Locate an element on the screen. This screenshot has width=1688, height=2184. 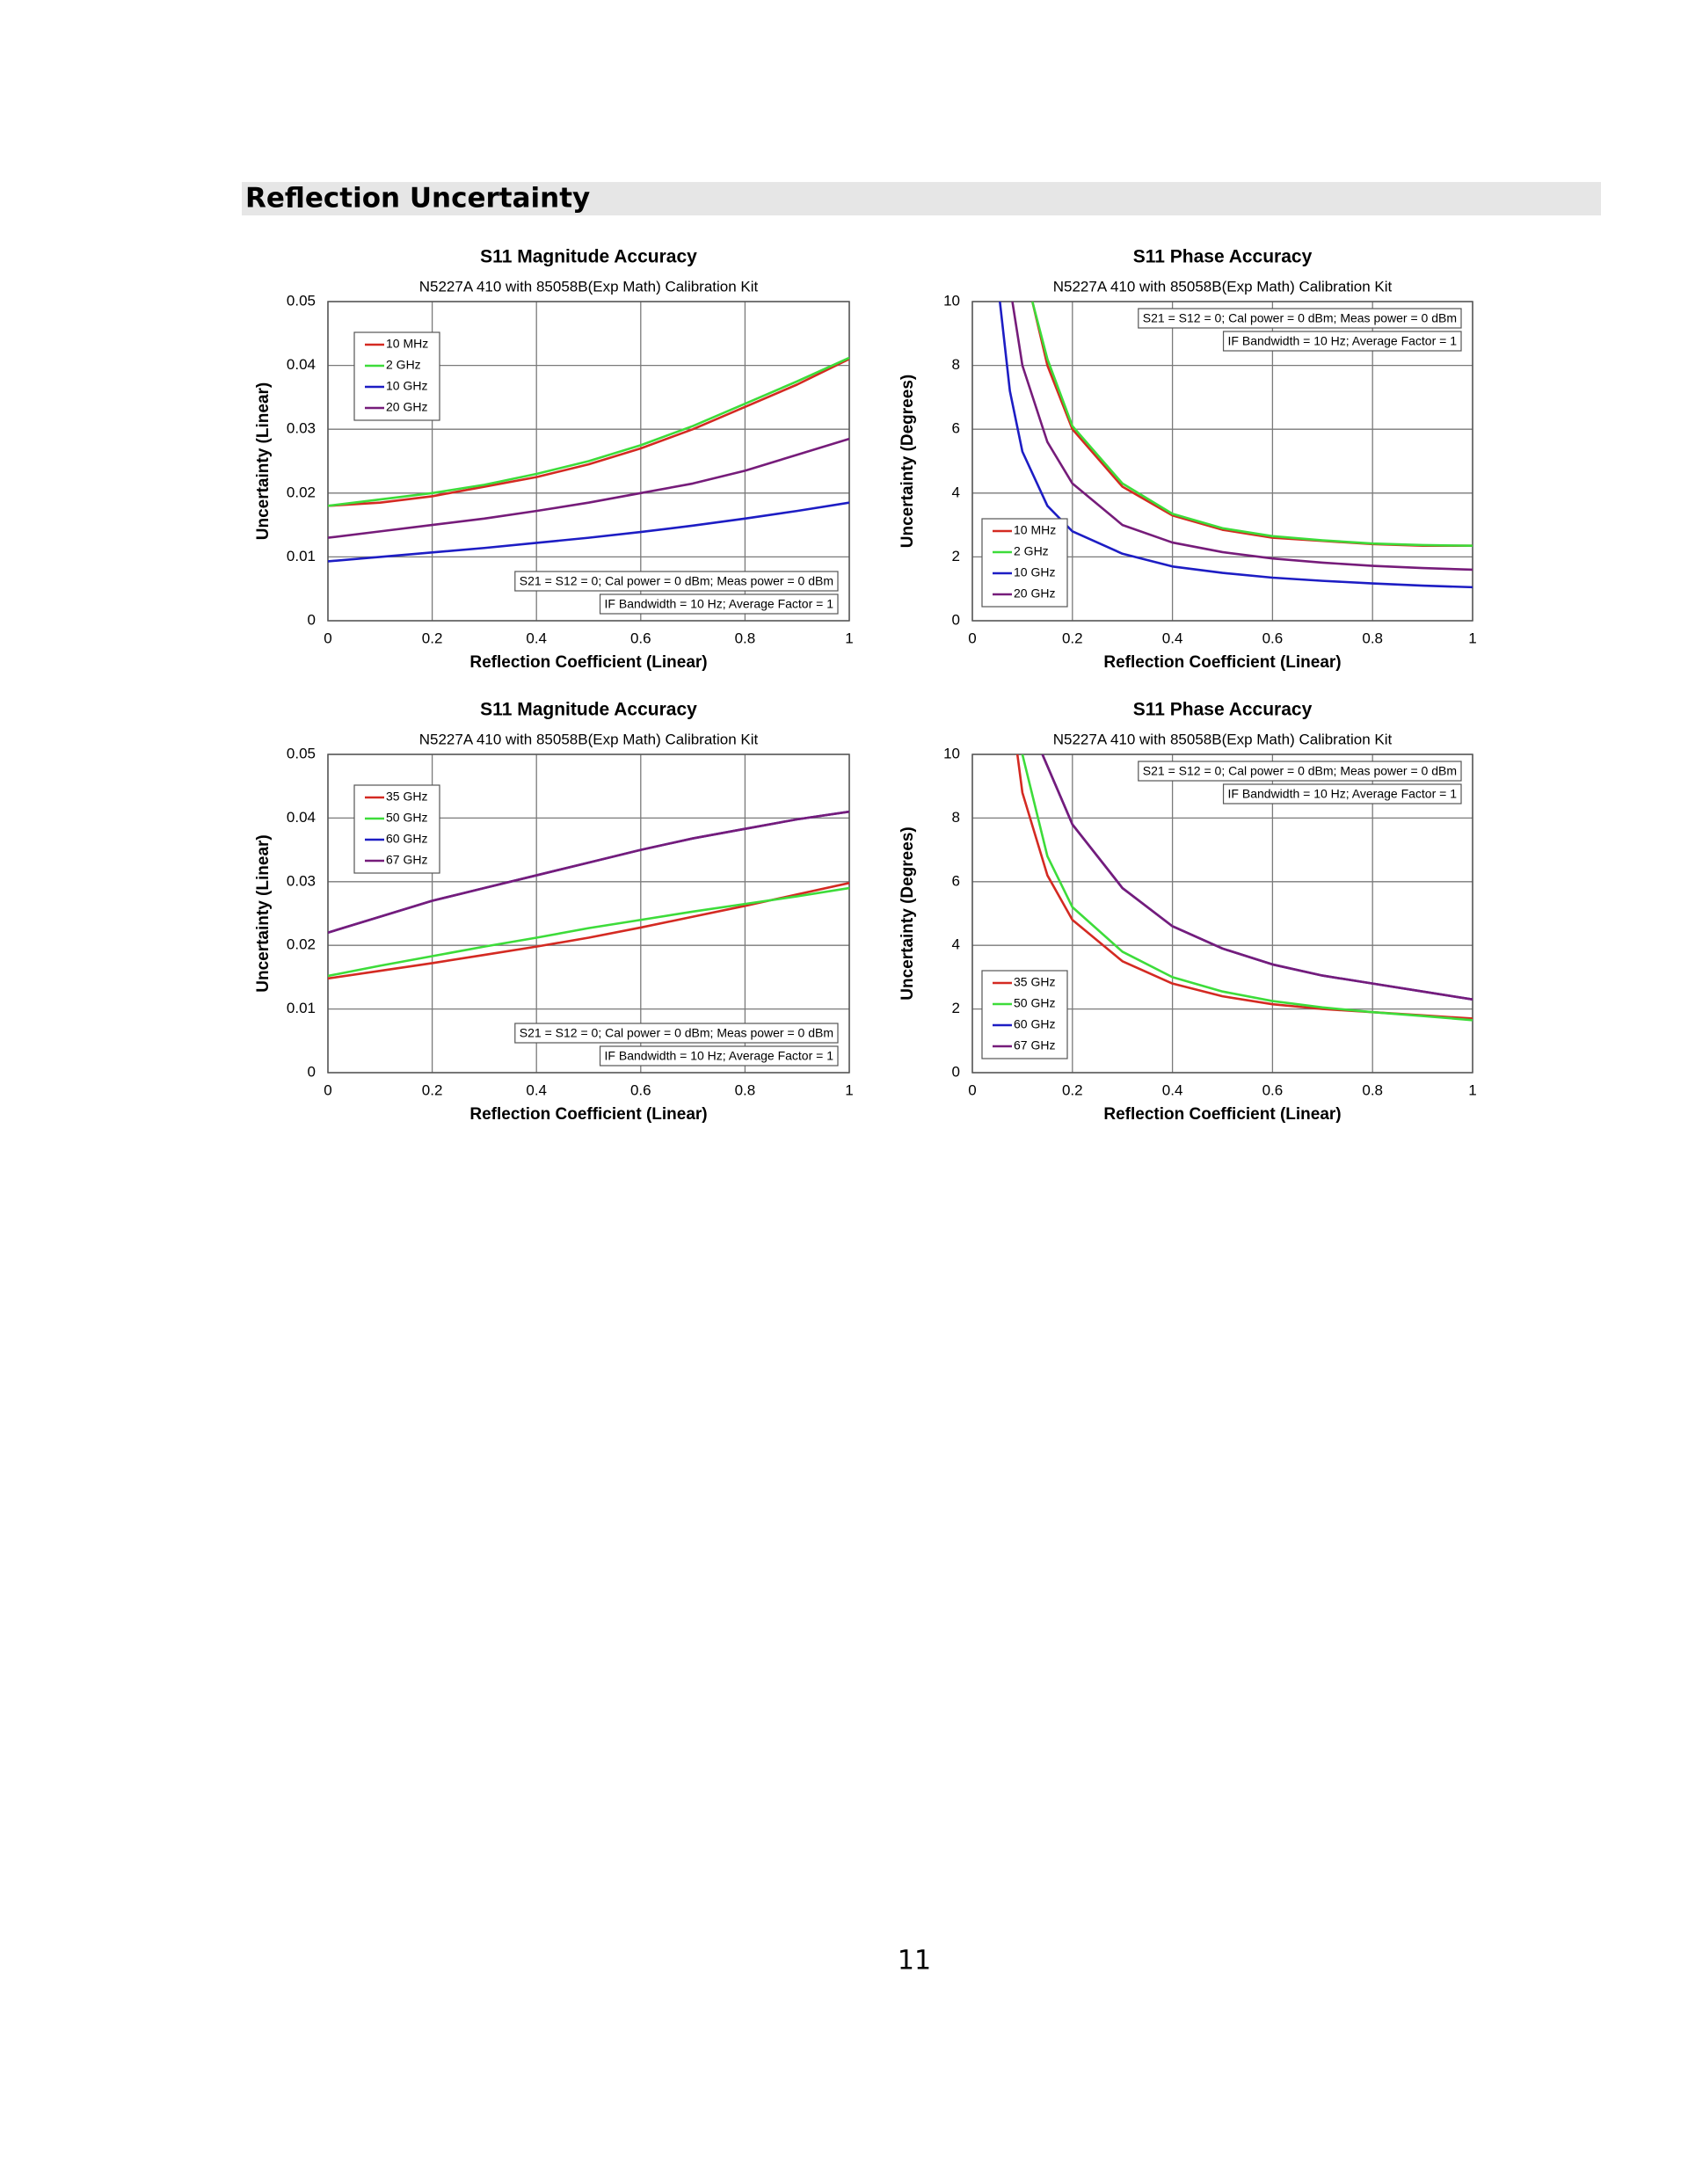
y-tick-label: 0.04 is located at coordinates (301, 817).